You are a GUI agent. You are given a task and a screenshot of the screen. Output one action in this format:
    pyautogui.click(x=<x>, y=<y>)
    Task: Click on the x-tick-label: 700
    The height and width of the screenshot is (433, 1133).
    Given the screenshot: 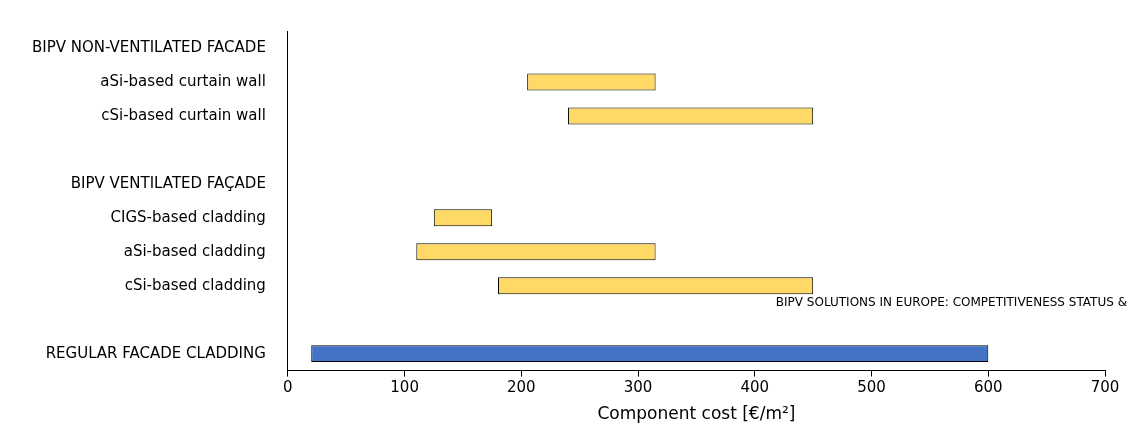 What is the action you would take?
    pyautogui.click(x=1105, y=387)
    